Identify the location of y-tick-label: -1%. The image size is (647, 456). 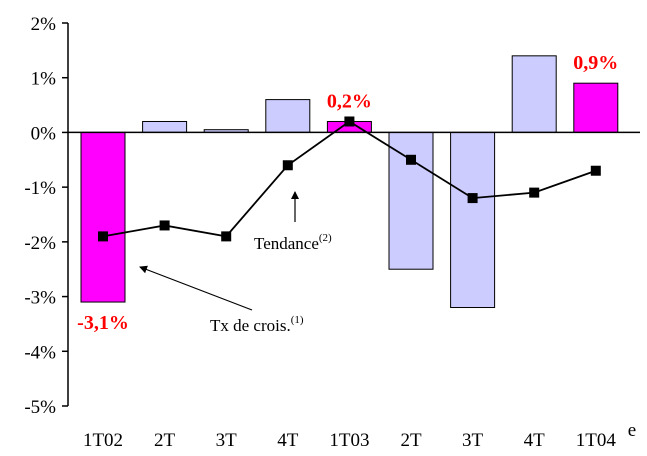
(40, 188).